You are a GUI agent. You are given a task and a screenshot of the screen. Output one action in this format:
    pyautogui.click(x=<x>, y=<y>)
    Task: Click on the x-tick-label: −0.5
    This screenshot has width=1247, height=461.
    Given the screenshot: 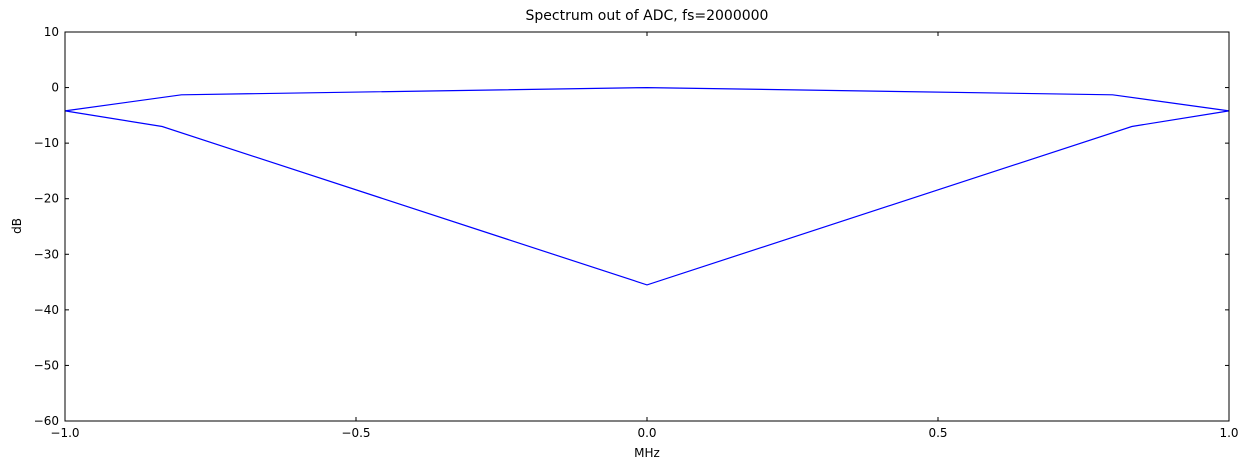 What is the action you would take?
    pyautogui.click(x=355, y=433)
    